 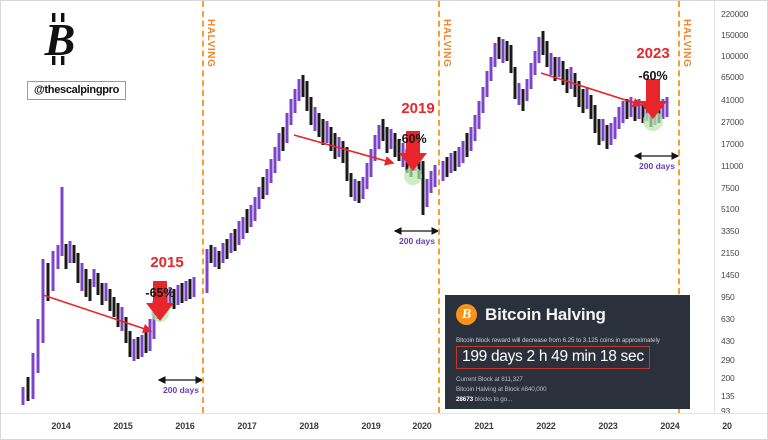 I want to click on blocks-to-go-count: 28673, so click(x=465, y=399).